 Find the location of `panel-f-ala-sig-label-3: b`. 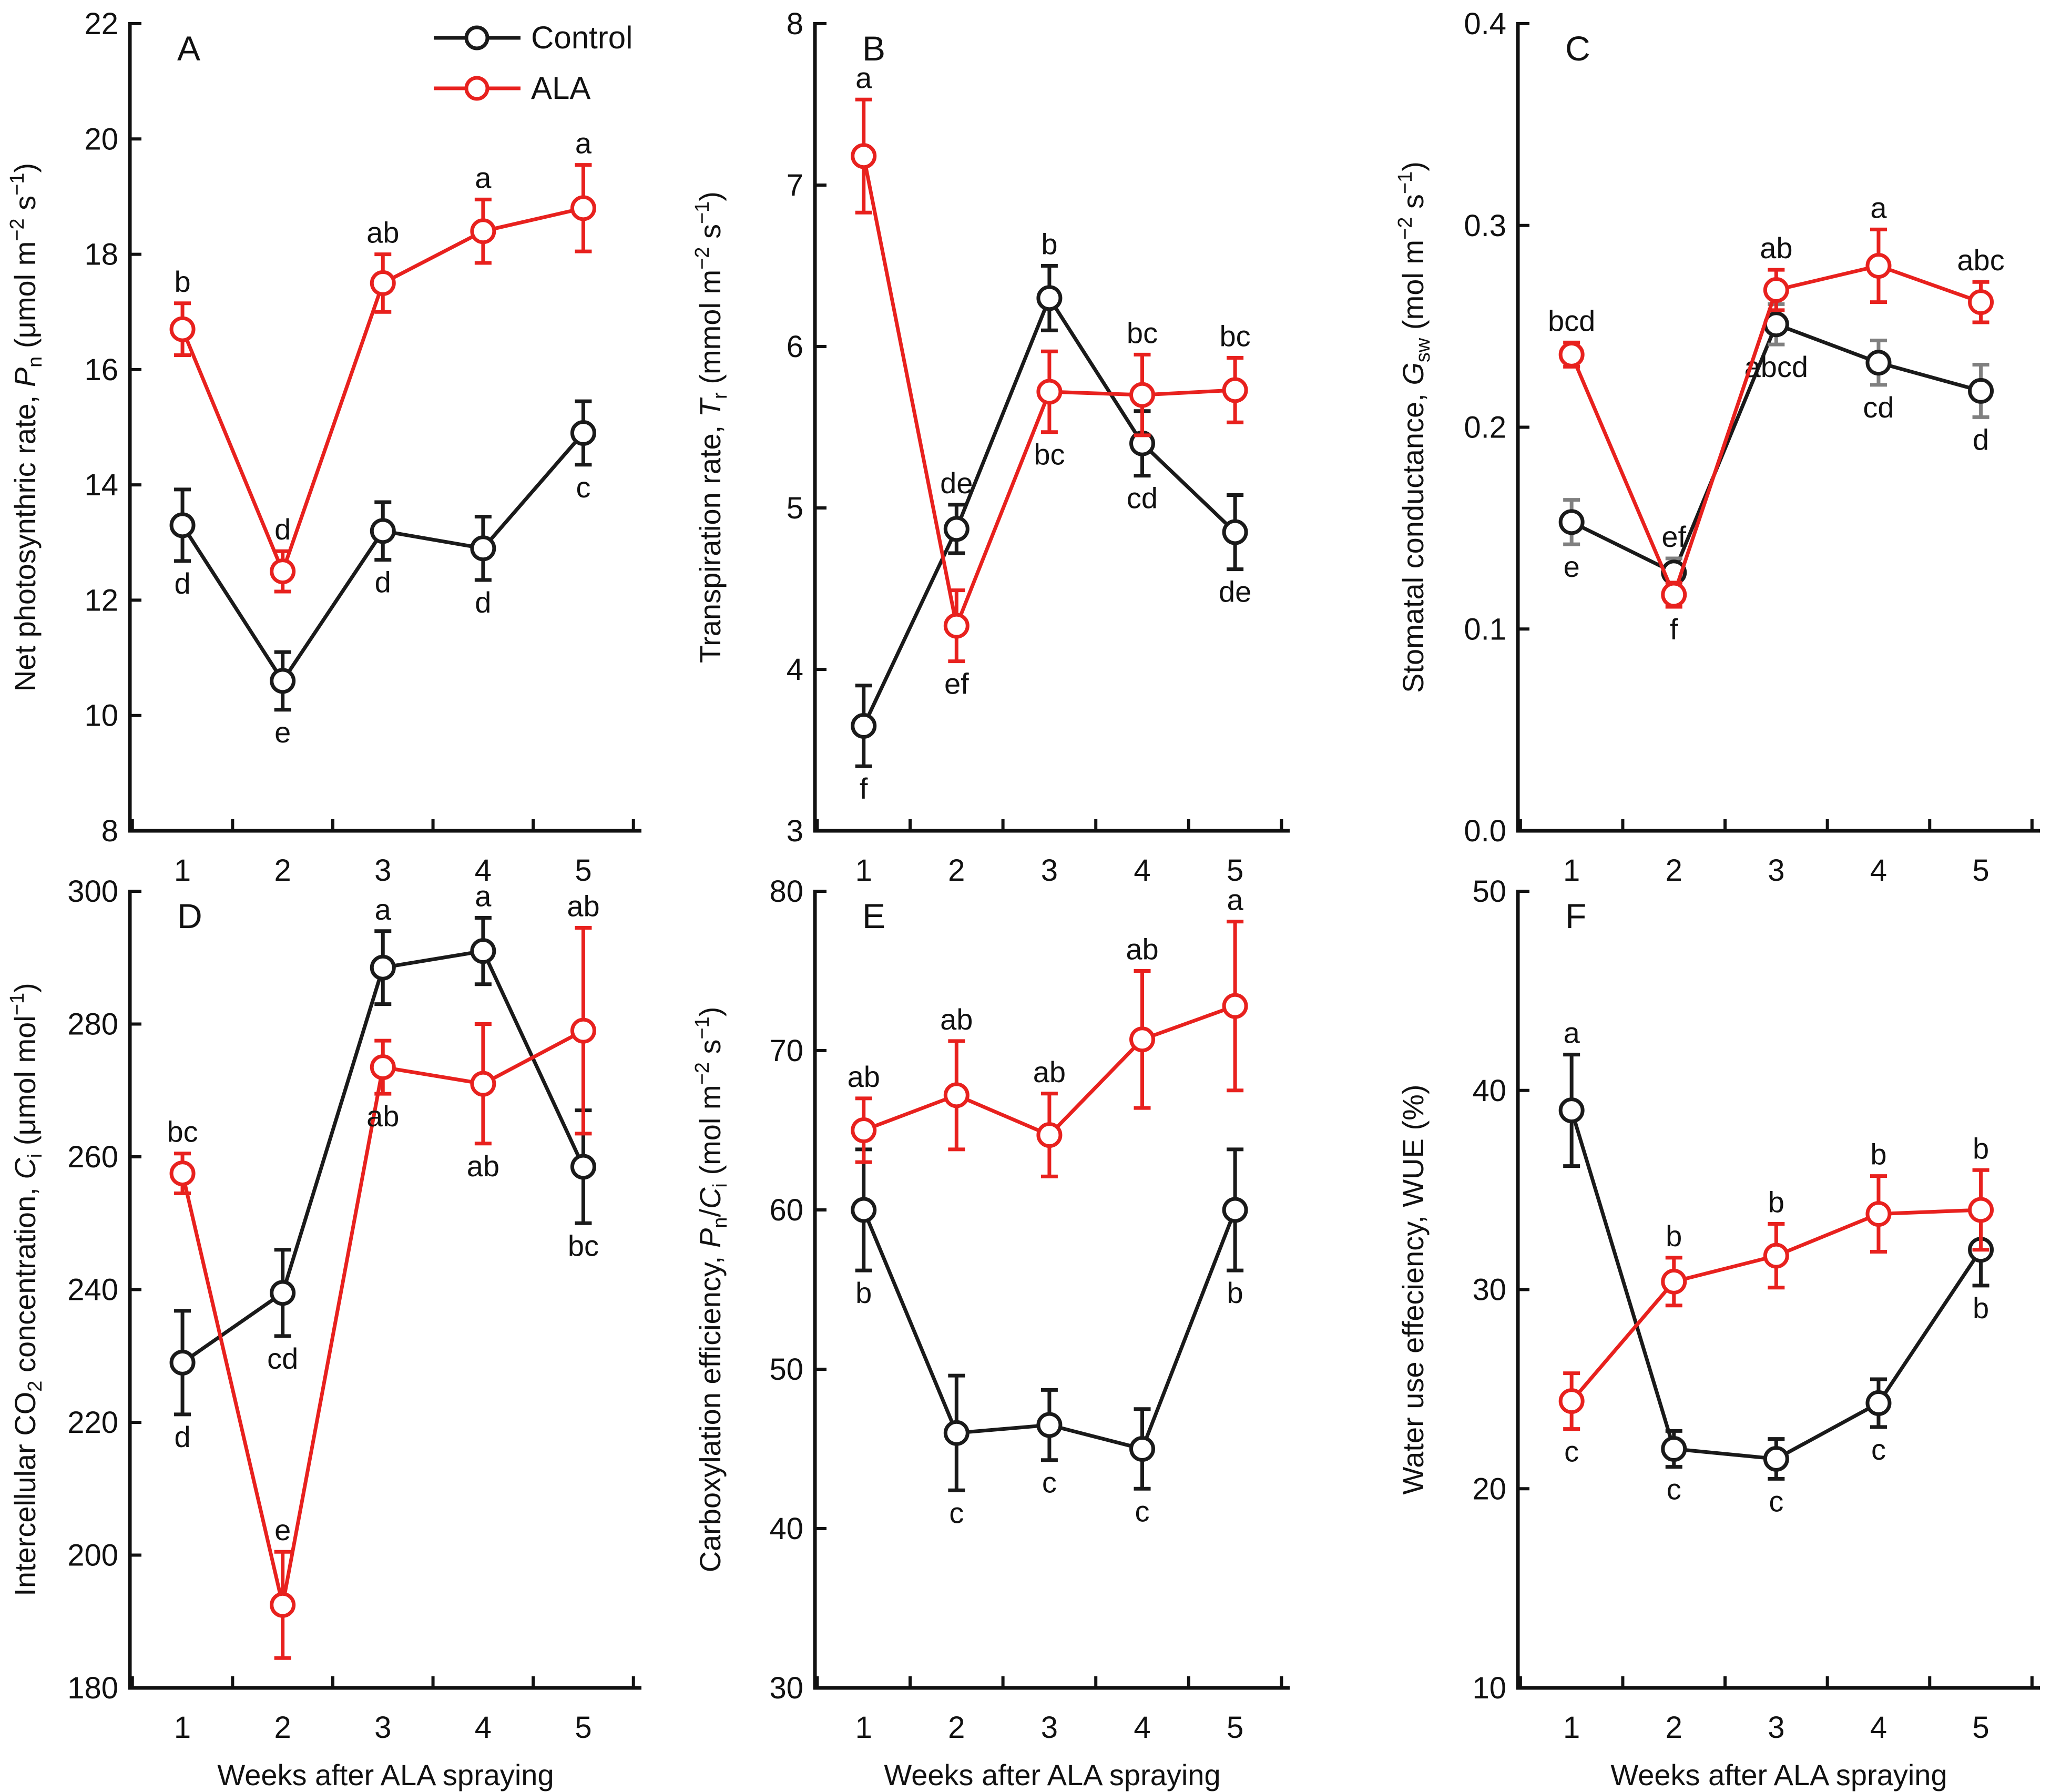

panel-f-ala-sig-label-3: b is located at coordinates (1878, 1154).